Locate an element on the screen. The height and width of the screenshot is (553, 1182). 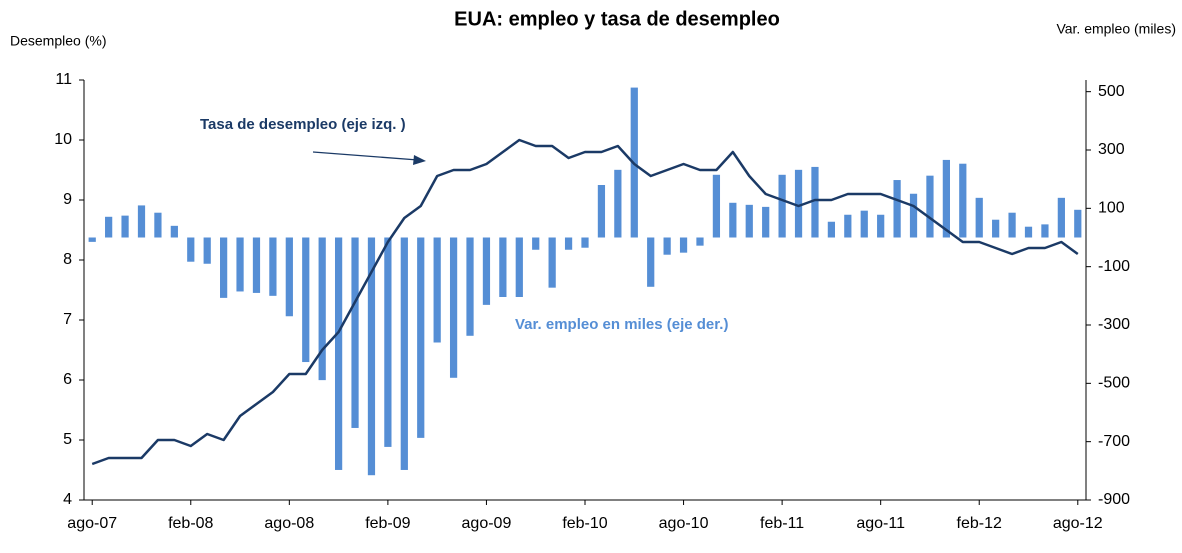
chart-title: EUA: empleo y tasa de desempleo is located at coordinates (617, 19).